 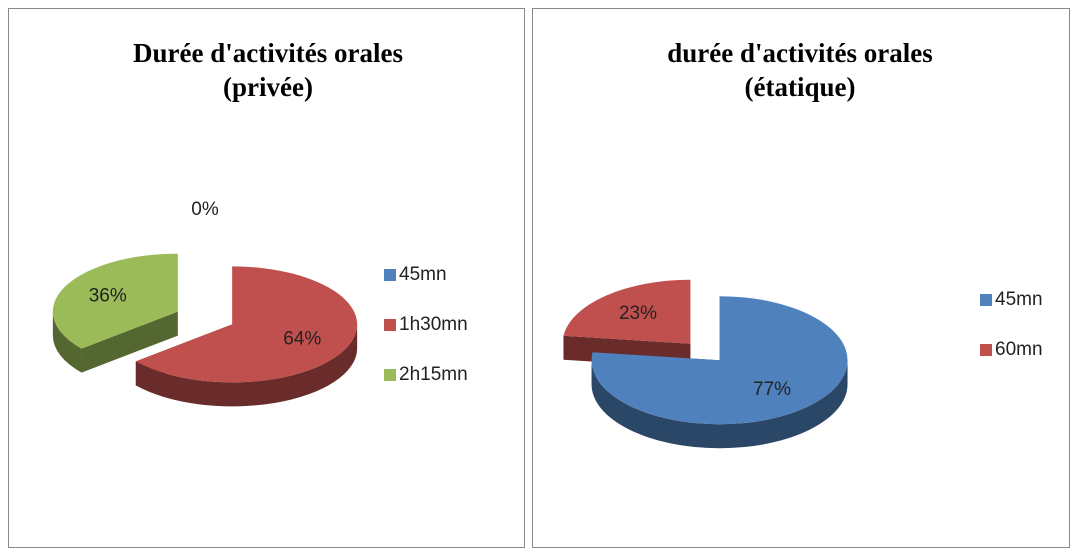 I want to click on data-label: 23%, so click(x=638, y=313).